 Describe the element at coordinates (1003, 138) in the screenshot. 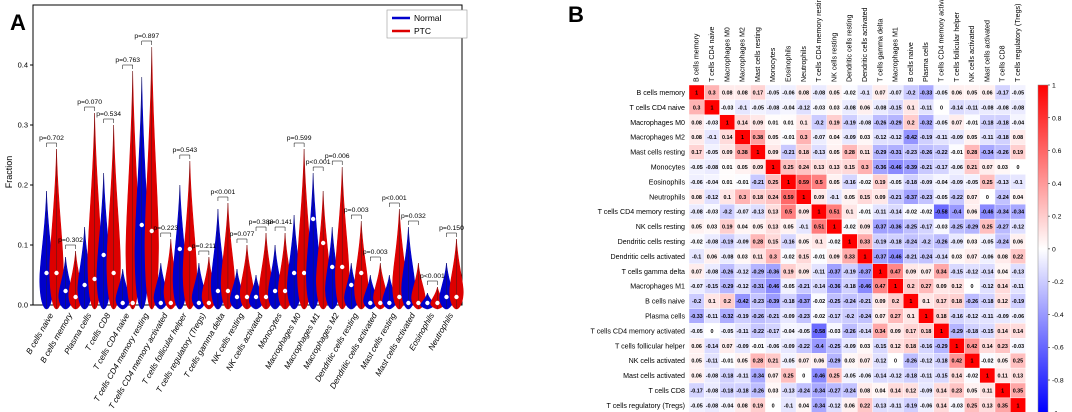

I see `heatmap-cell-value: -0.18` at that location.